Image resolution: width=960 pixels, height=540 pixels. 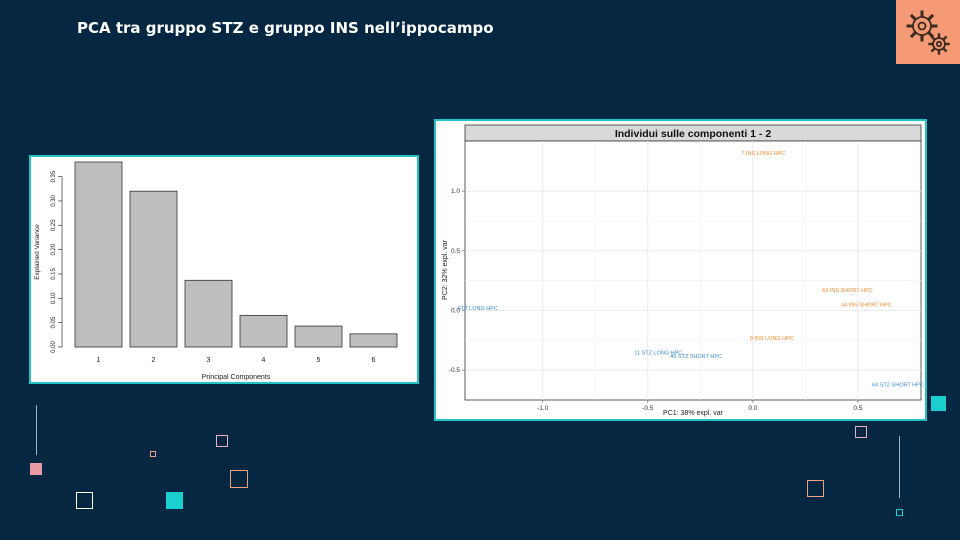 What do you see at coordinates (154, 360) in the screenshot?
I see `scree-x-tick-label: 2` at bounding box center [154, 360].